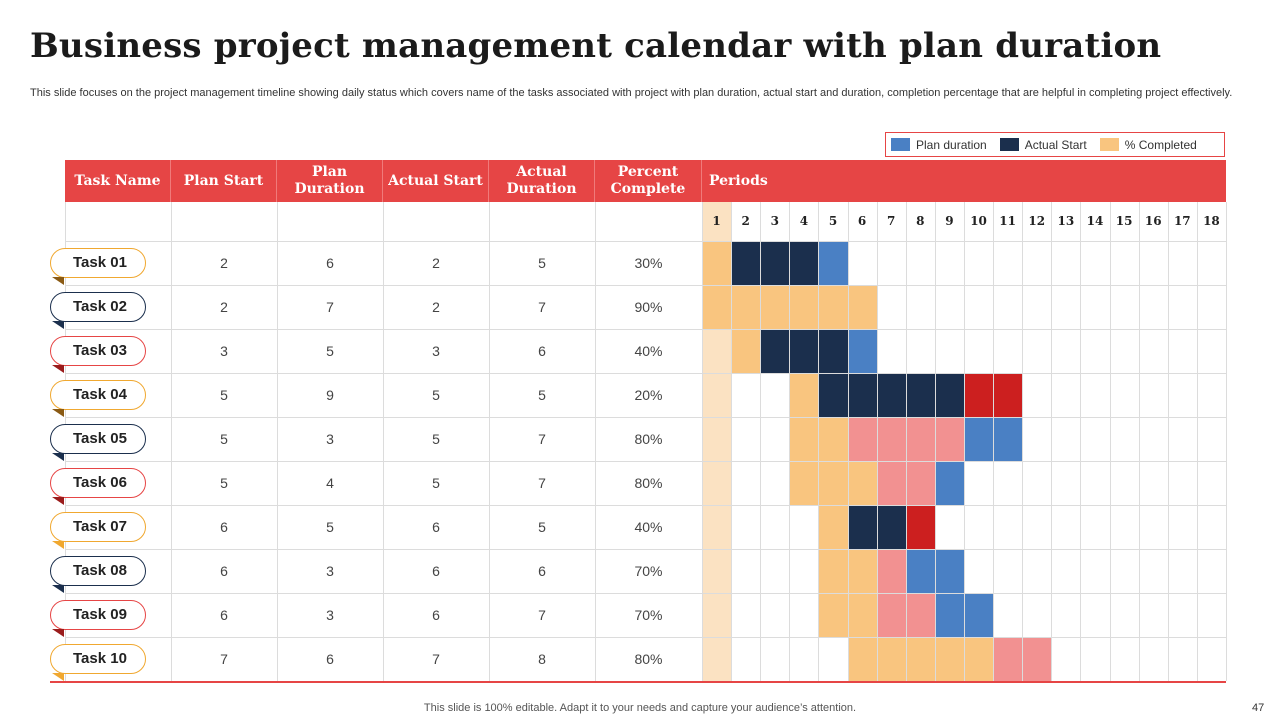 Image resolution: width=1280 pixels, height=720 pixels. What do you see at coordinates (330, 181) in the screenshot?
I see `header-plan-duration: Plan Duration` at bounding box center [330, 181].